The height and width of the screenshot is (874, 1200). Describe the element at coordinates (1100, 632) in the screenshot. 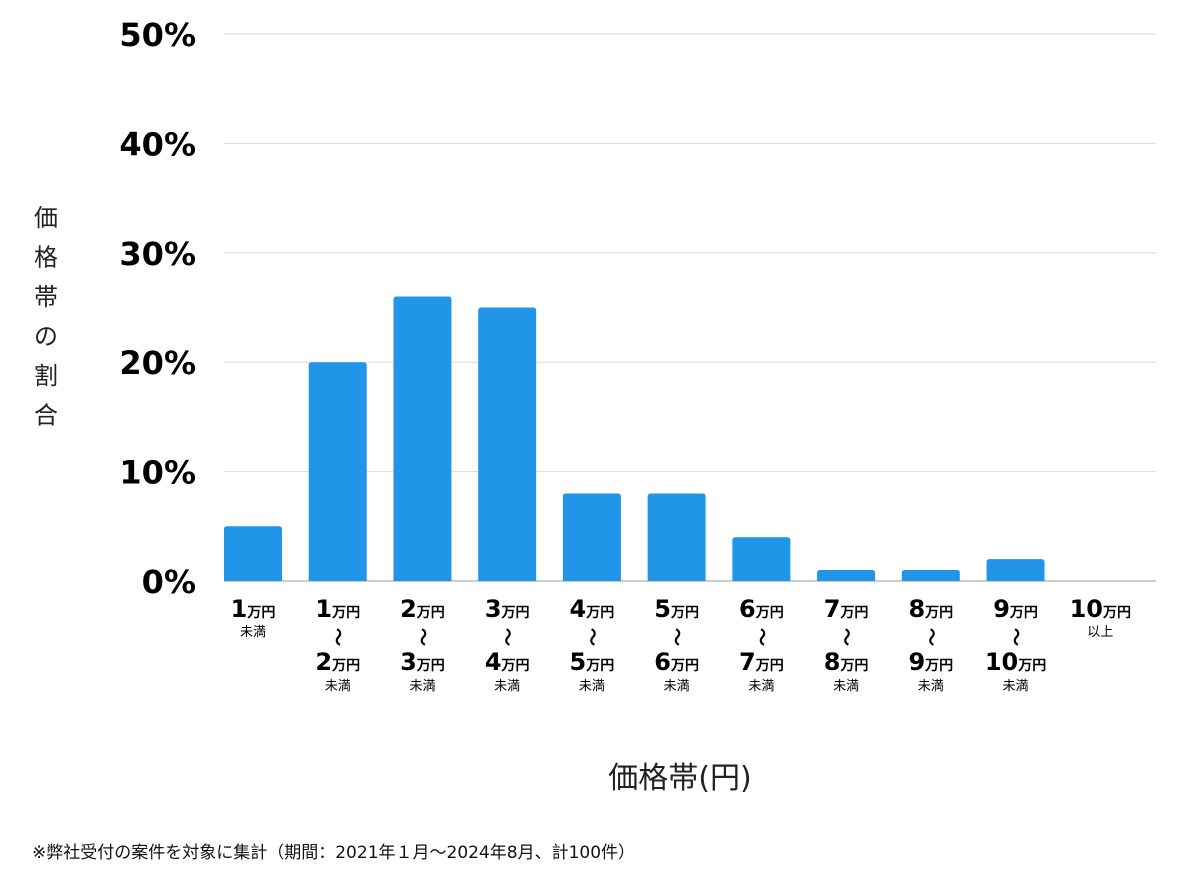

I see `x-tick-note: 以上` at that location.